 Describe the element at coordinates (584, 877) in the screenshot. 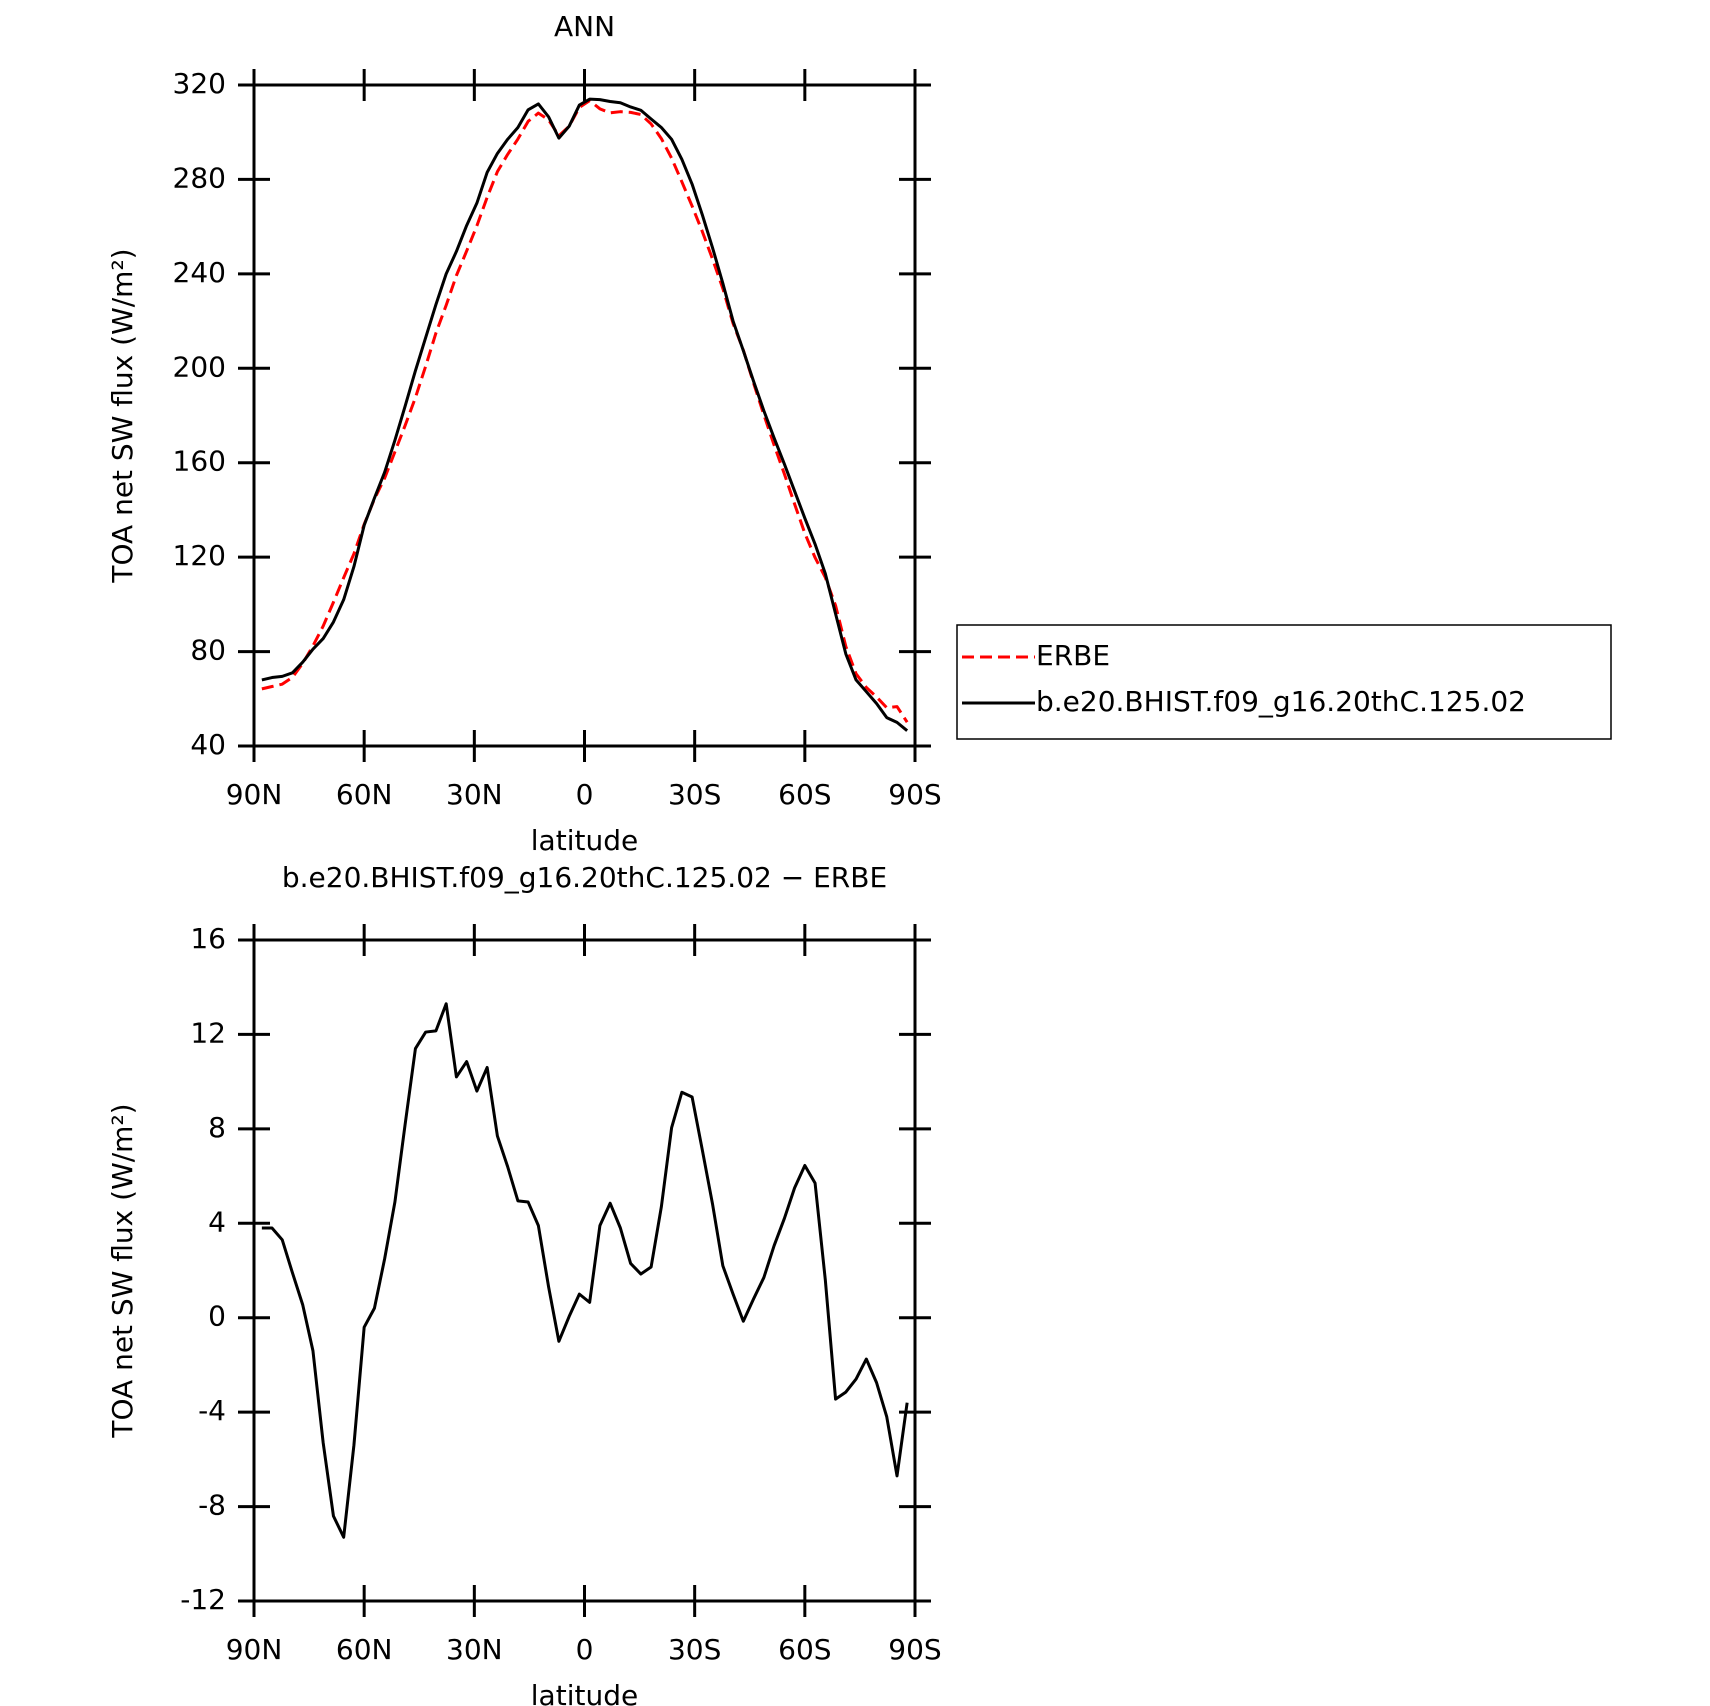

I see `chart-title: b.e20.BHIST.f09_g16.20thC.125.02 − ERBE` at that location.